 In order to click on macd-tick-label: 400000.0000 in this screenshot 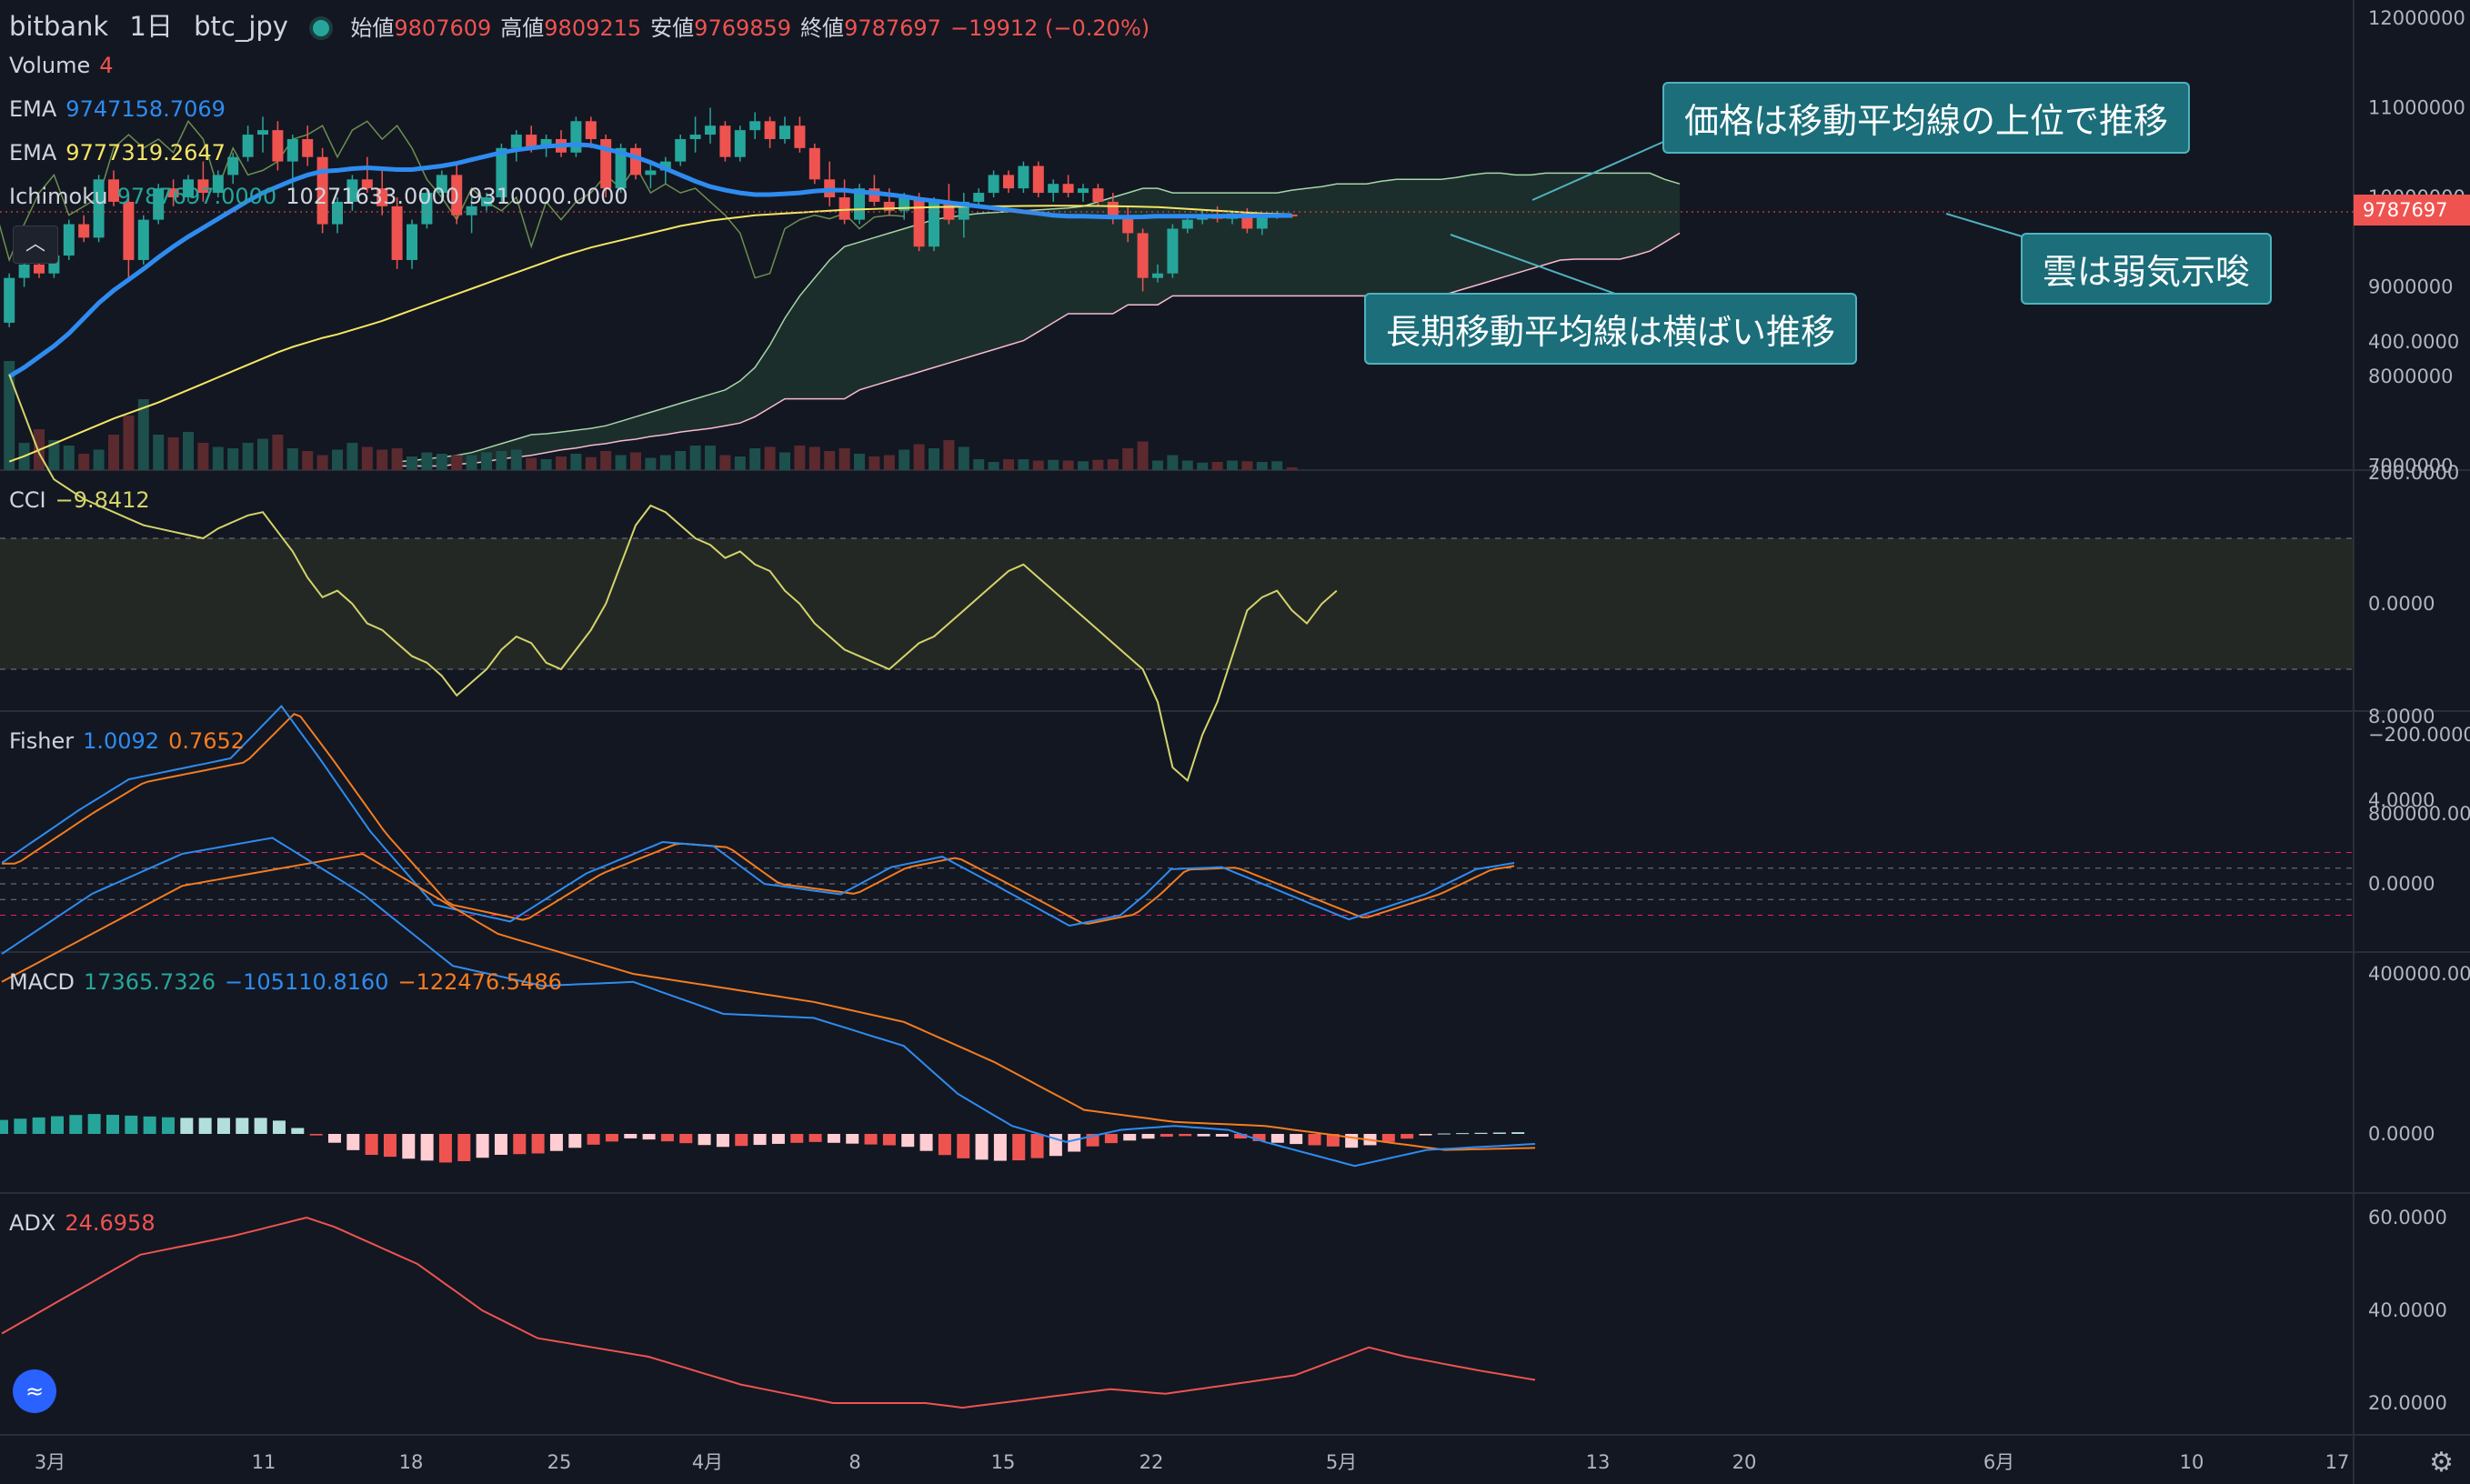, I will do `click(2419, 974)`.